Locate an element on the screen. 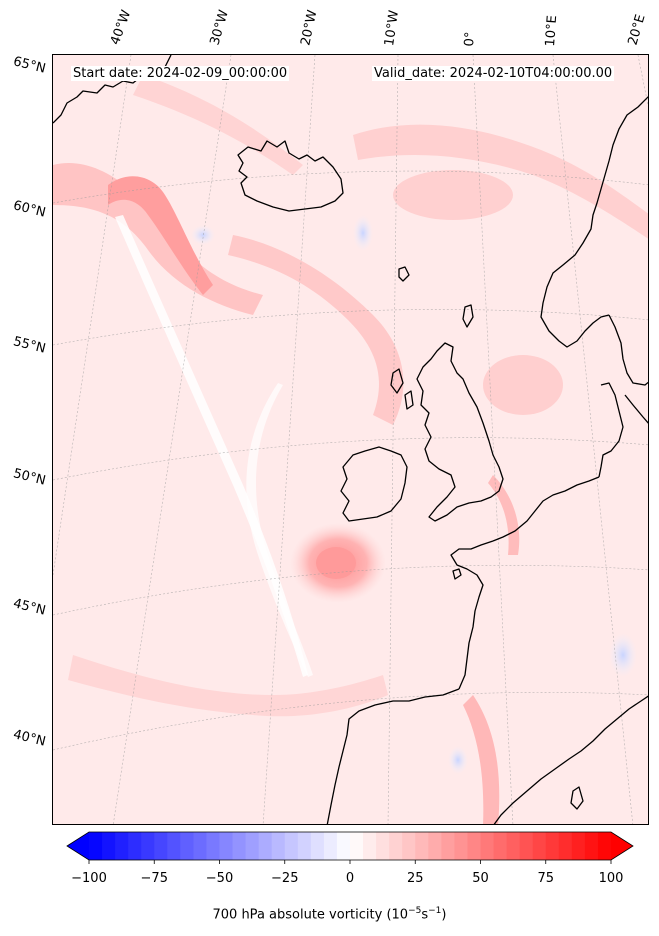  low-pressure-centre is located at coordinates (336, 563).